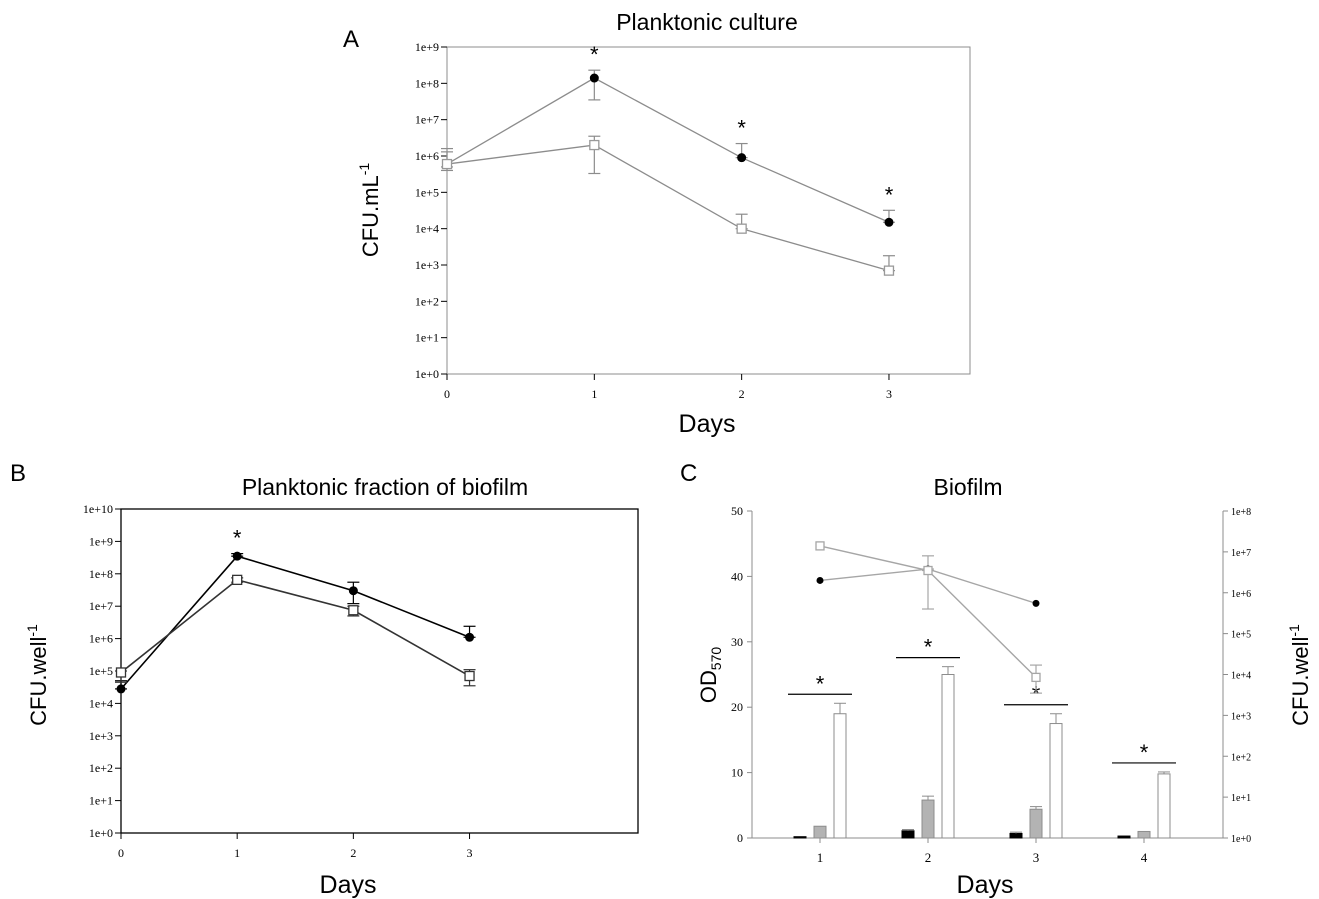 This screenshot has width=1319, height=899. What do you see at coordinates (688, 473) in the screenshot?
I see `panel-letter-c: C` at bounding box center [688, 473].